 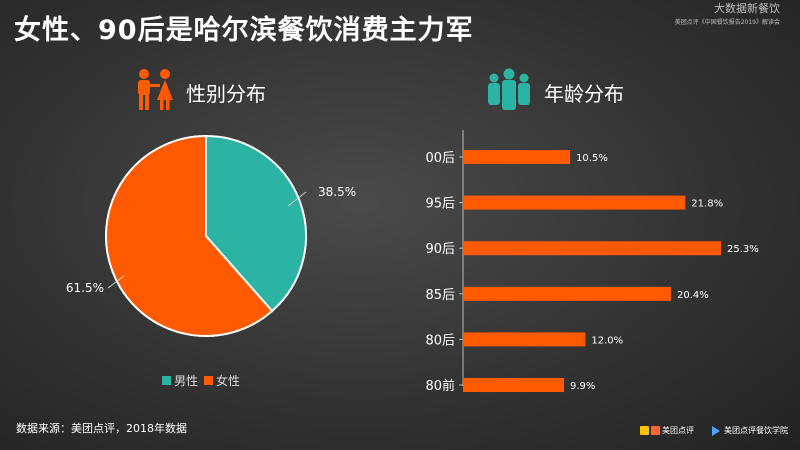 I want to click on header-brand-line2: 美团点评《中国餐饮报告2019》解读会, so click(x=727, y=22).